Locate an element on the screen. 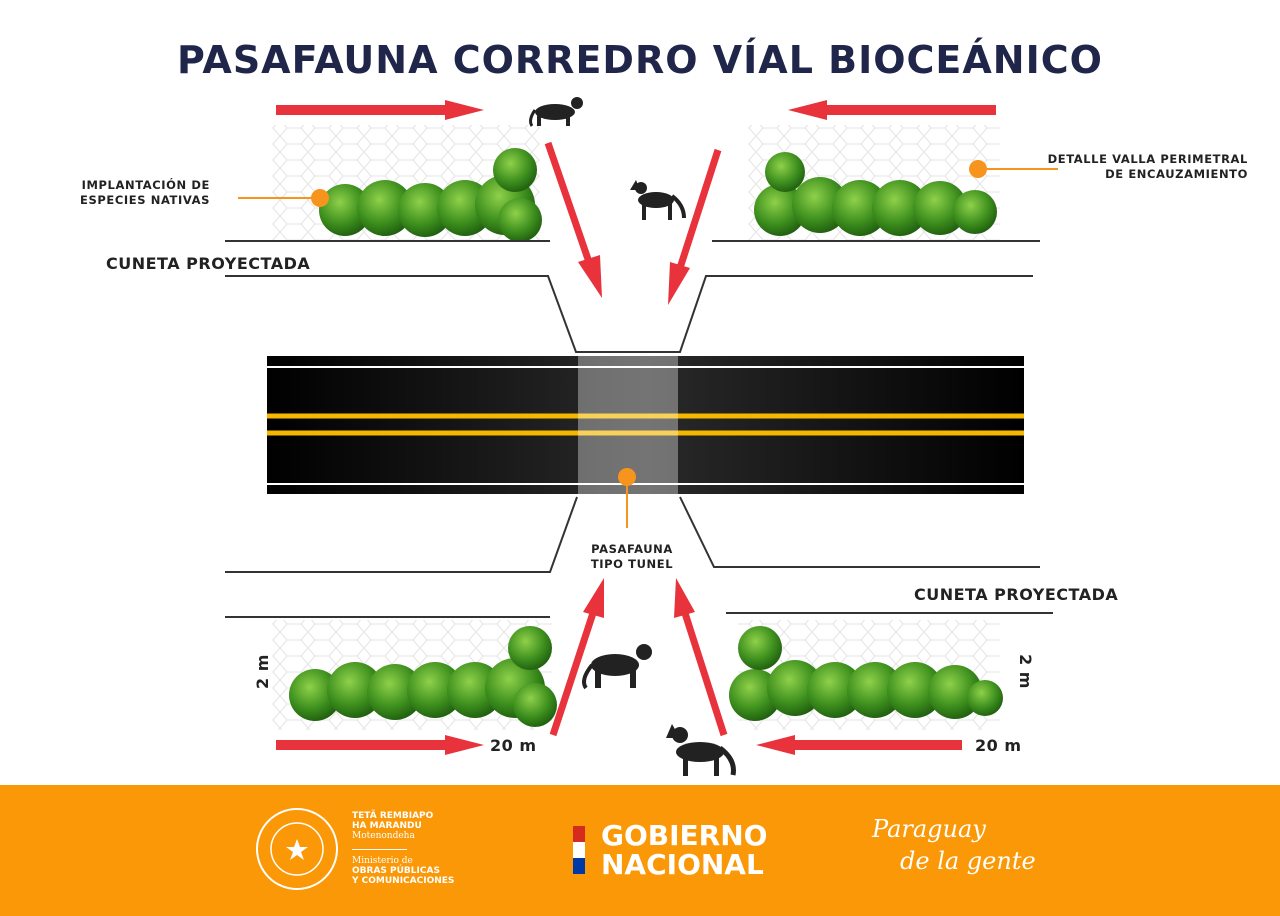 Image resolution: width=1280 pixels, height=916 pixels. marker-tunnel is located at coordinates (627, 477).